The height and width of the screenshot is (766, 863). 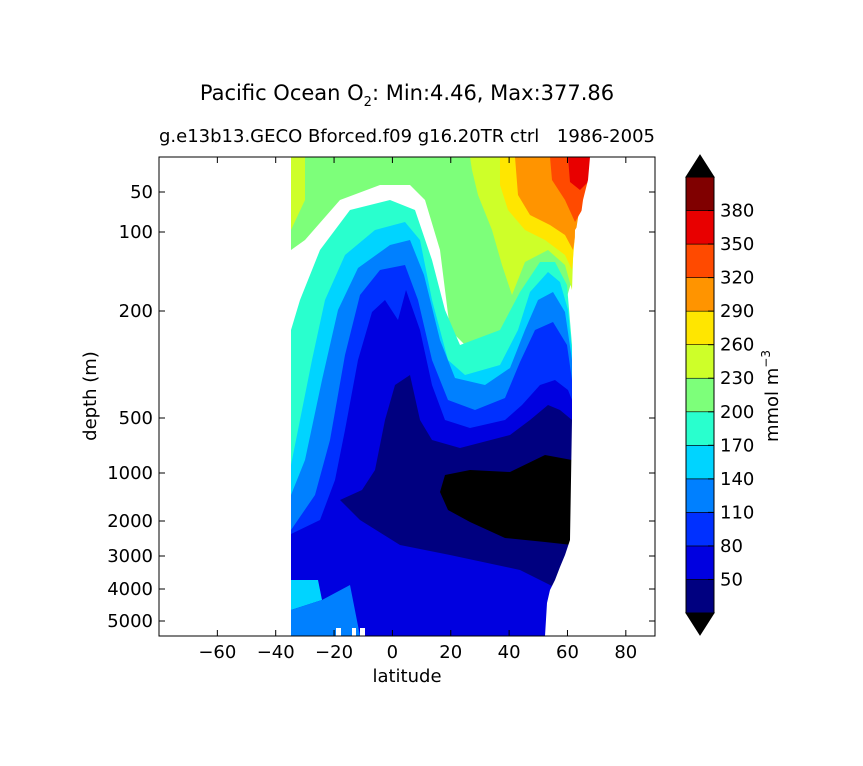 I want to click on contour-band-230-260-south, so click(x=298, y=193).